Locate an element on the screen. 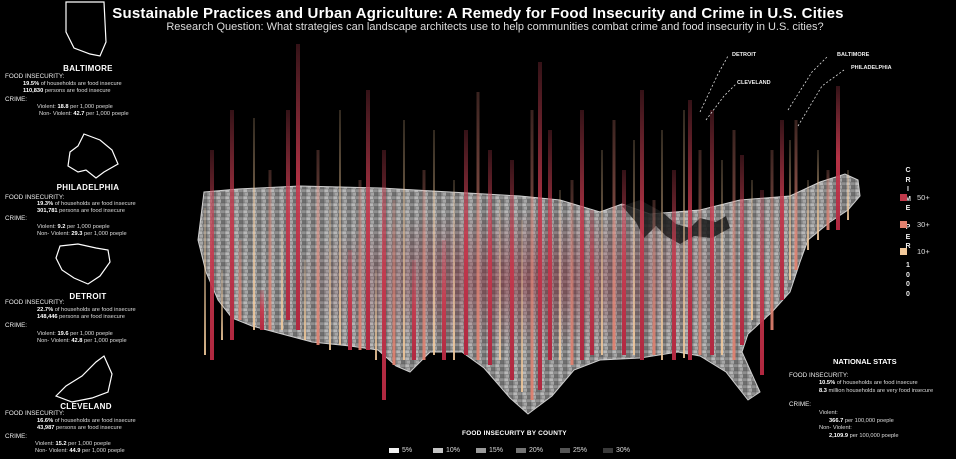 This screenshot has height=459, width=956. food-legend-item: 10% is located at coordinates (446, 450).